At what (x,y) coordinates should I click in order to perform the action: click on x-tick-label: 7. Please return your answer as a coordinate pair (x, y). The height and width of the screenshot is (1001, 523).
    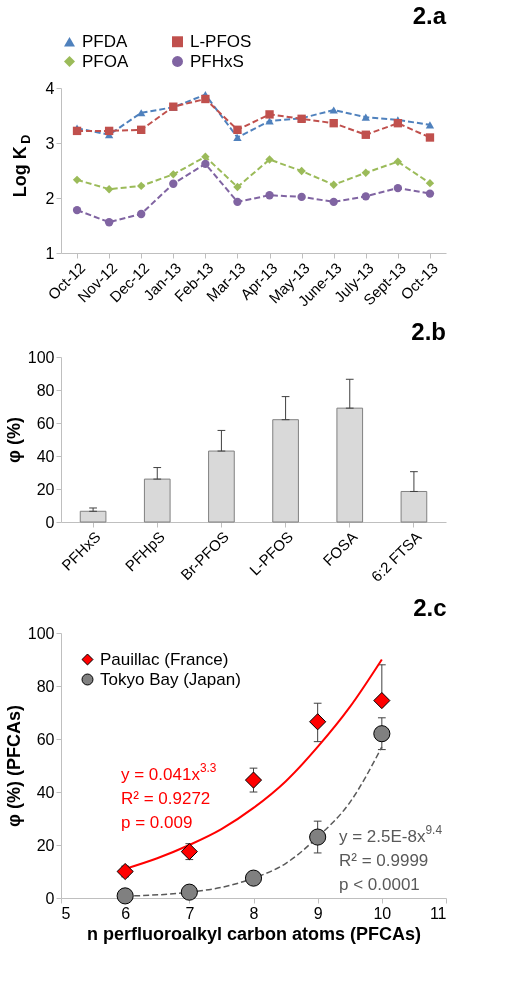
    Looking at the image, I should click on (190, 913).